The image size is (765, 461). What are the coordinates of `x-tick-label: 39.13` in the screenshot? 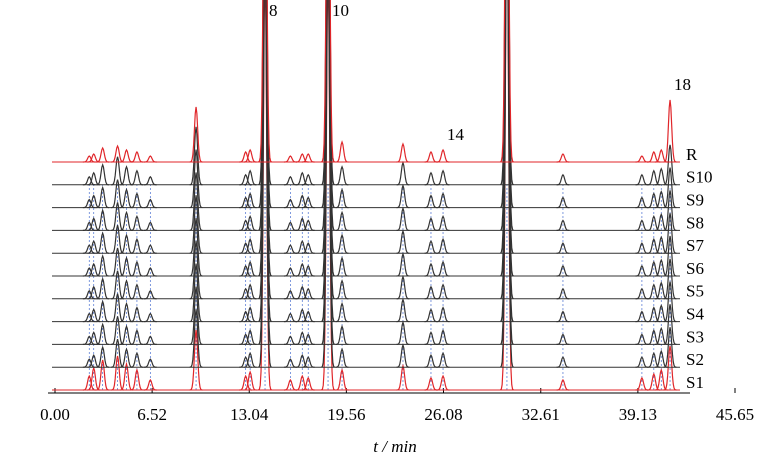 It's located at (638, 414).